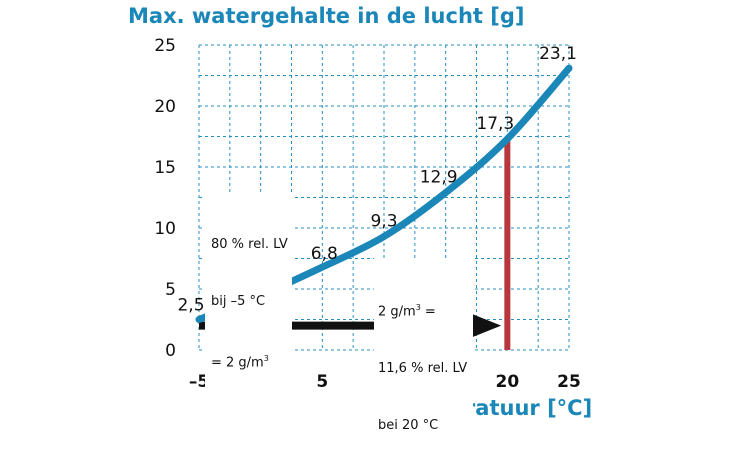  I want to click on x-tick-label: 5, so click(322, 382).